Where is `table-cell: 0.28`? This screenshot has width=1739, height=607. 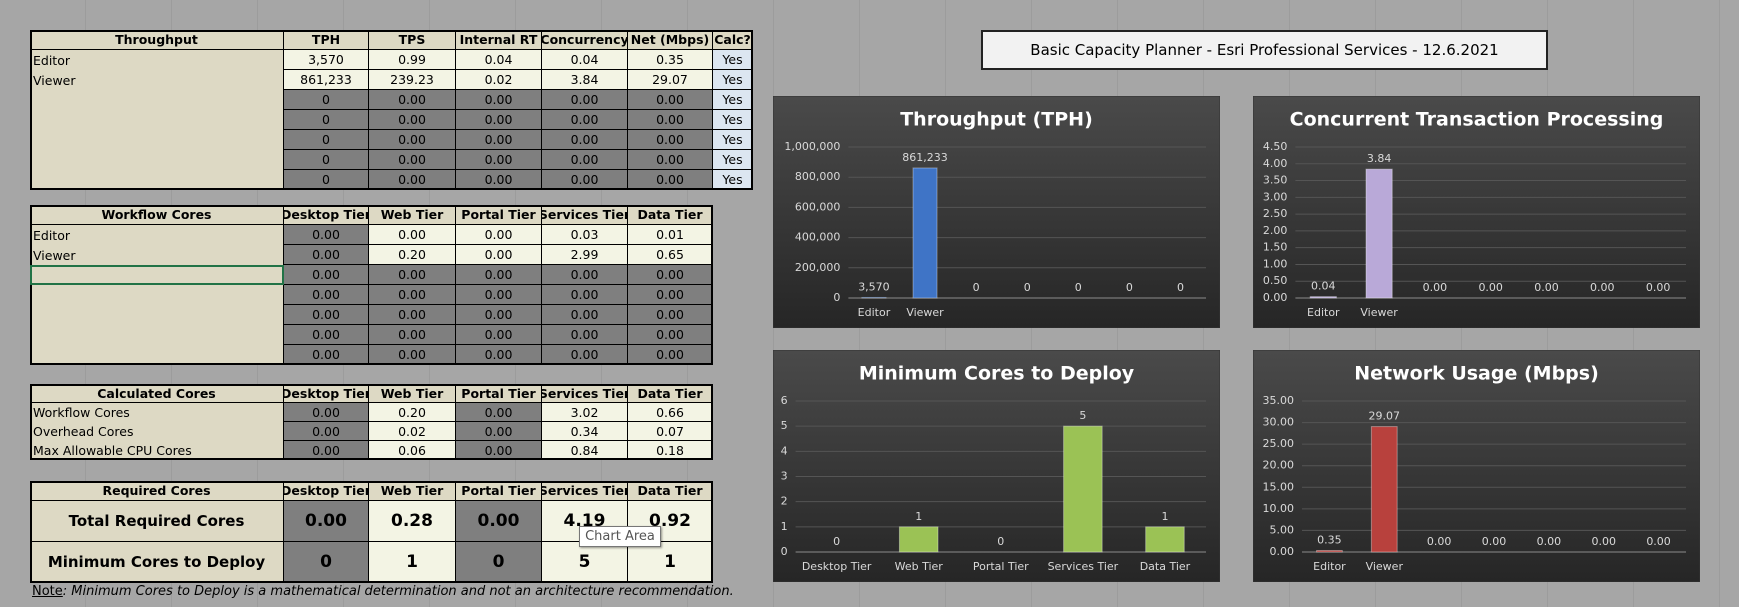 table-cell: 0.28 is located at coordinates (412, 521).